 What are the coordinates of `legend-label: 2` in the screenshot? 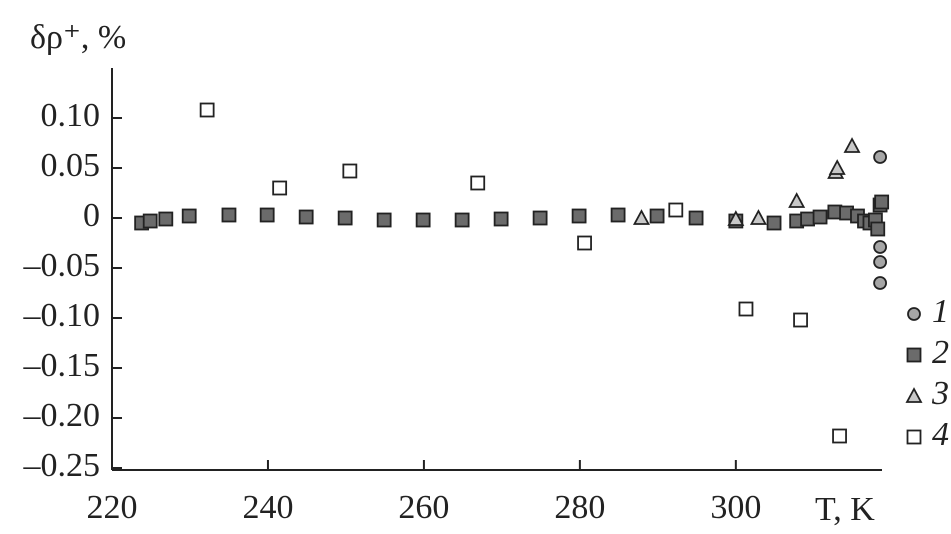 It's located at (940, 352).